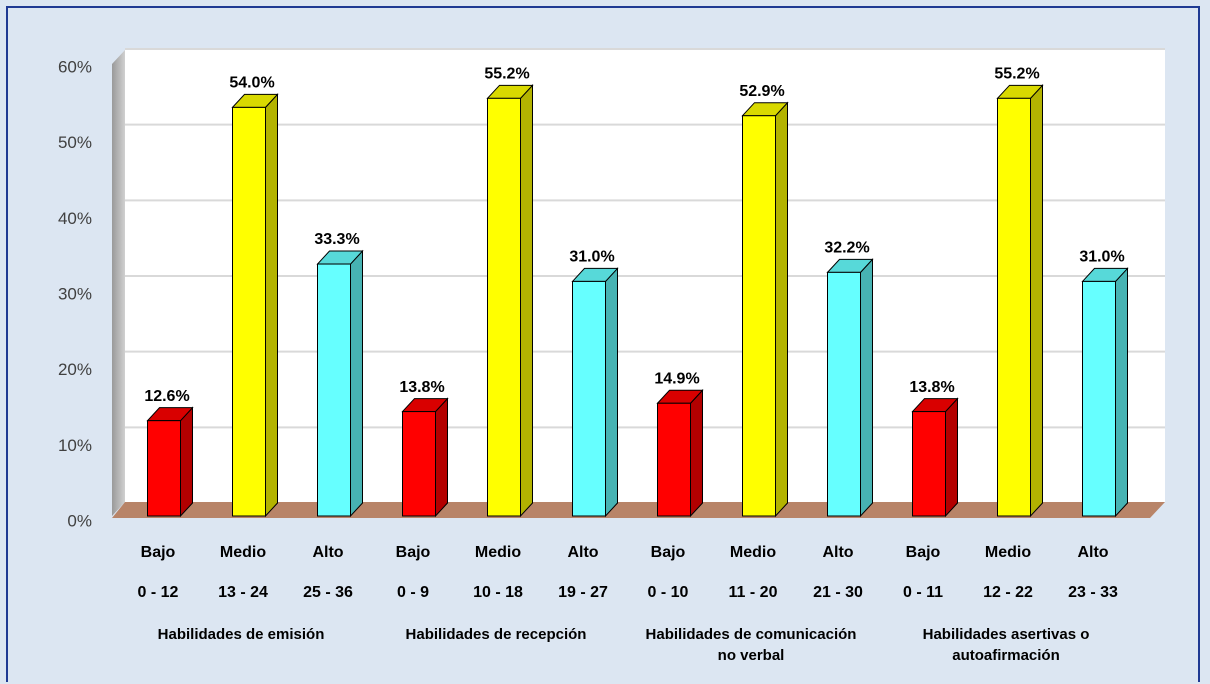 This screenshot has height=684, width=1210. Describe the element at coordinates (75, 293) in the screenshot. I see `y-tick-label: 30%` at that location.